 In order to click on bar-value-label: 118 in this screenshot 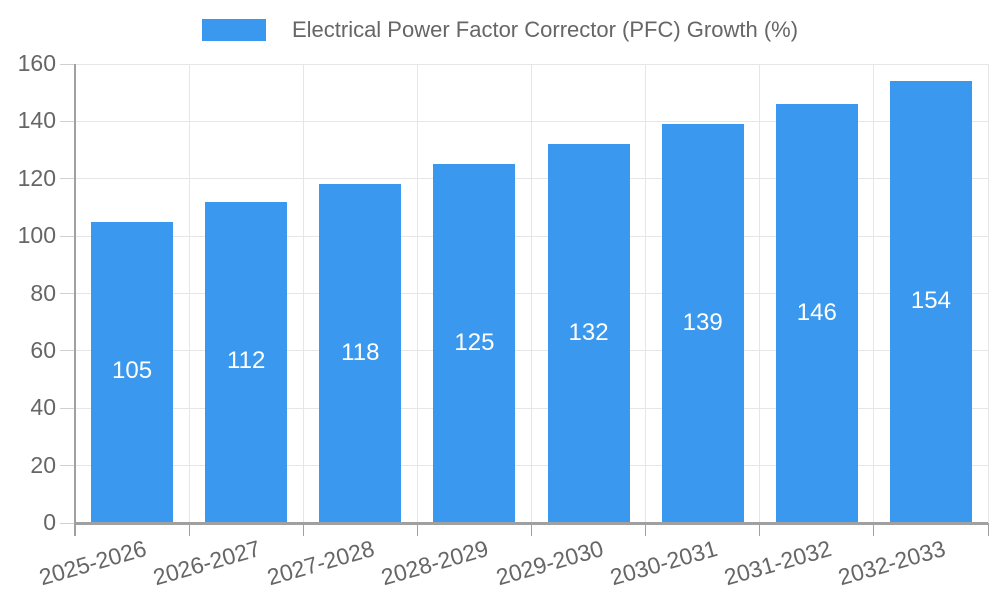, I will do `click(360, 352)`.